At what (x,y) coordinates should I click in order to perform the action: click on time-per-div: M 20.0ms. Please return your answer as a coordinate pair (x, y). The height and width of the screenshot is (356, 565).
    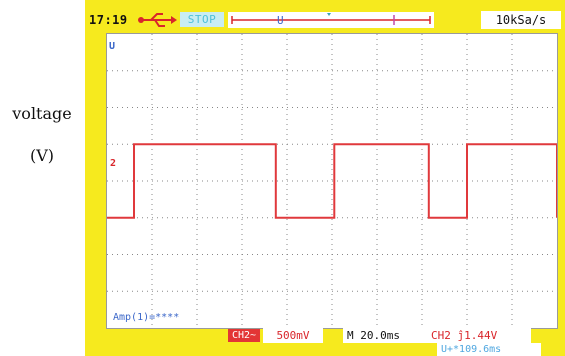
    Looking at the image, I should click on (385, 335).